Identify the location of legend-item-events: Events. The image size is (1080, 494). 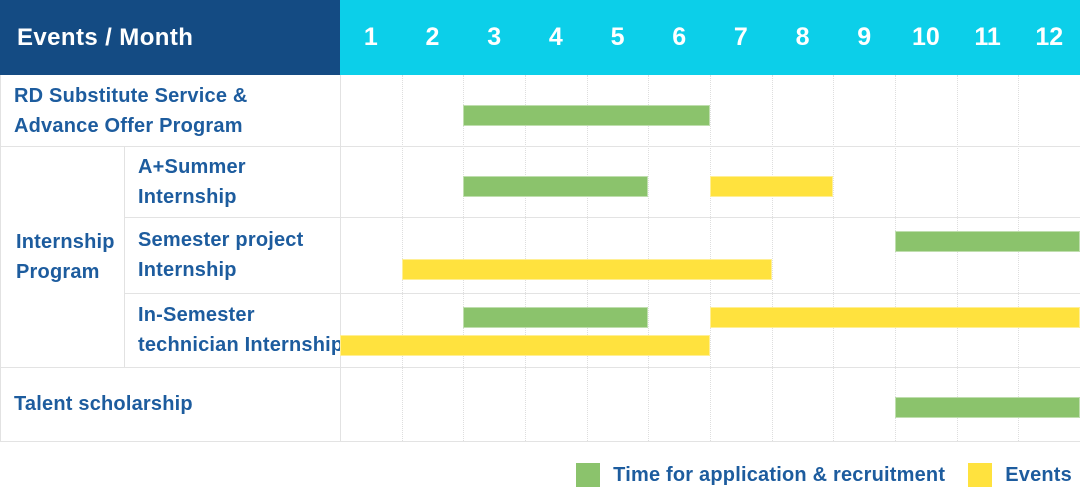
(1020, 475).